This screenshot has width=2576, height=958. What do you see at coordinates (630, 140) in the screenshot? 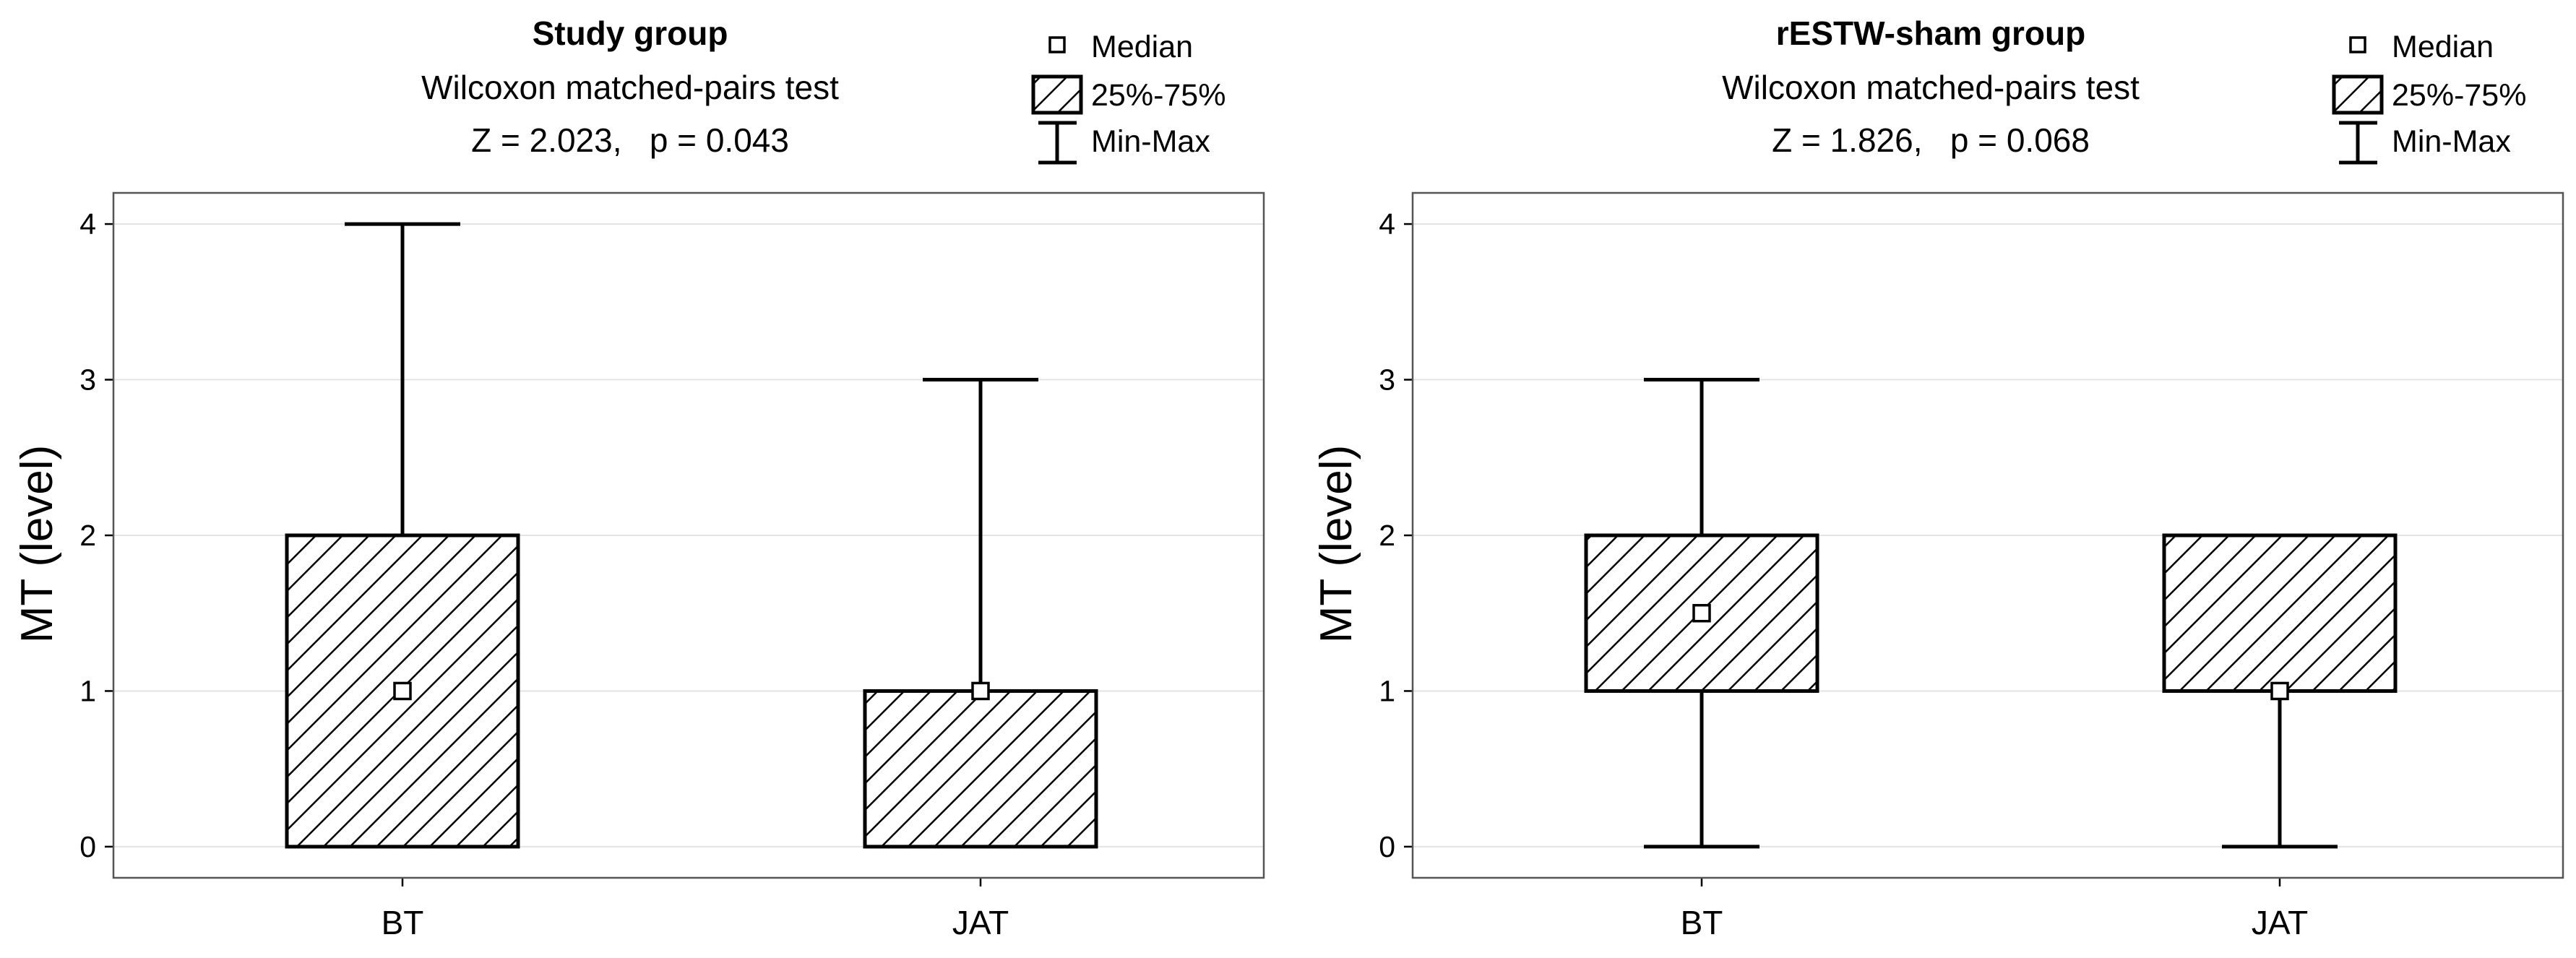
I see `chart-statistic: Z = 2.023, p = 0.043` at bounding box center [630, 140].